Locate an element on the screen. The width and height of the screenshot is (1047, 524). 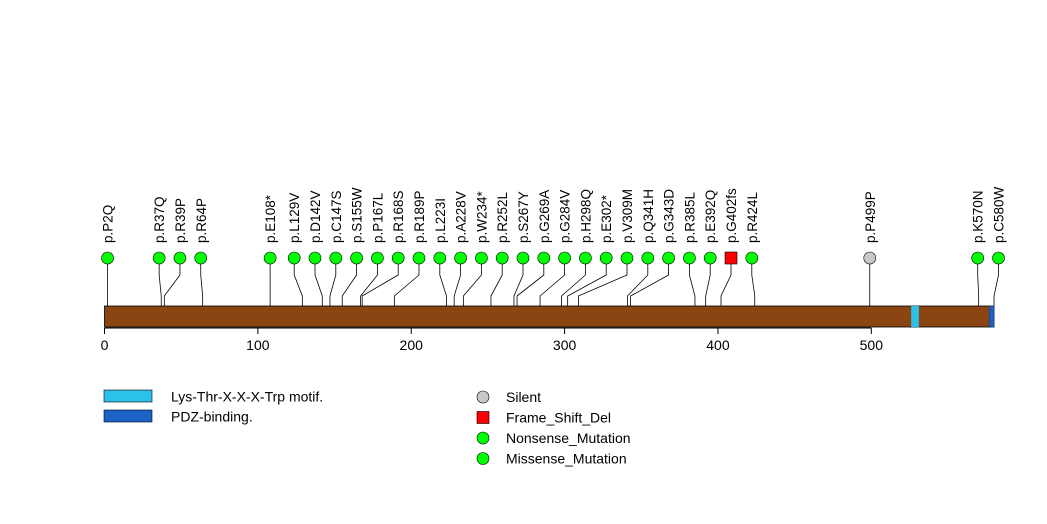
legend-domain-label: Lys-Thr-X-X-X-Trp motif. is located at coordinates (247, 397).